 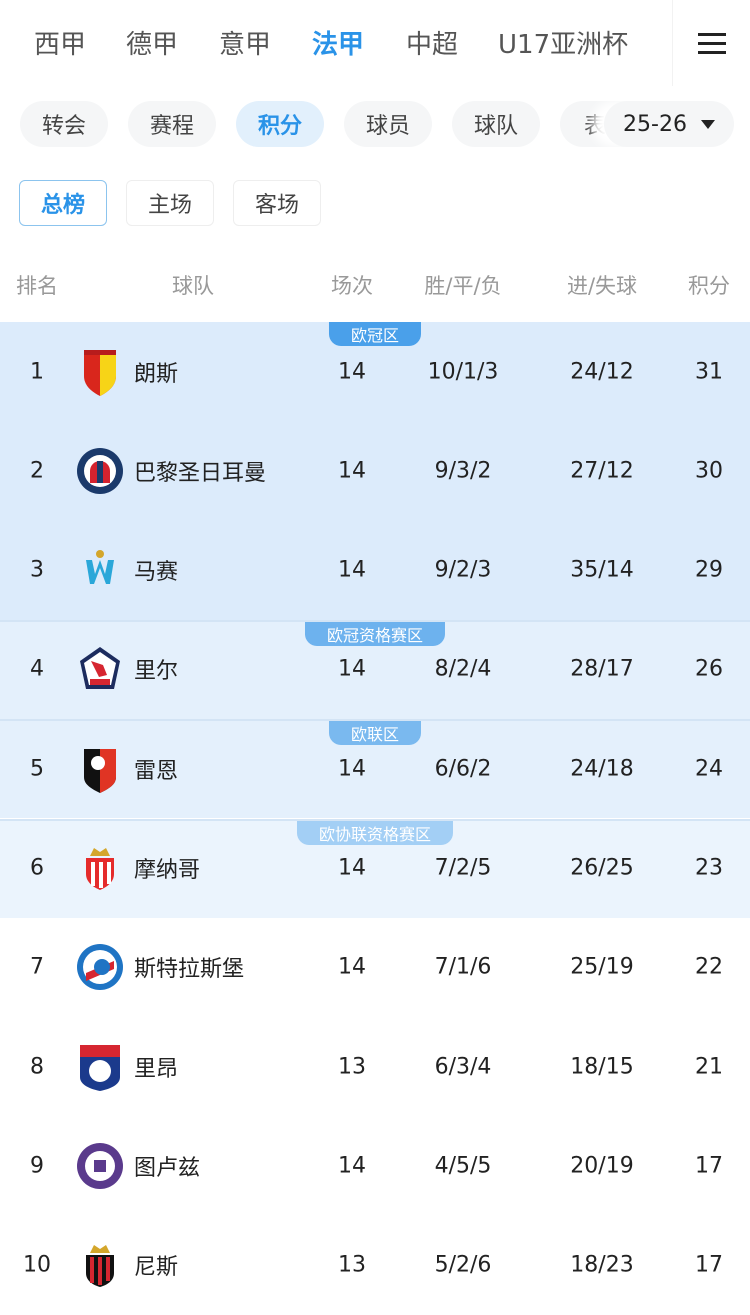 What do you see at coordinates (100, 668) in the screenshot?
I see `lille-crest-icon` at bounding box center [100, 668].